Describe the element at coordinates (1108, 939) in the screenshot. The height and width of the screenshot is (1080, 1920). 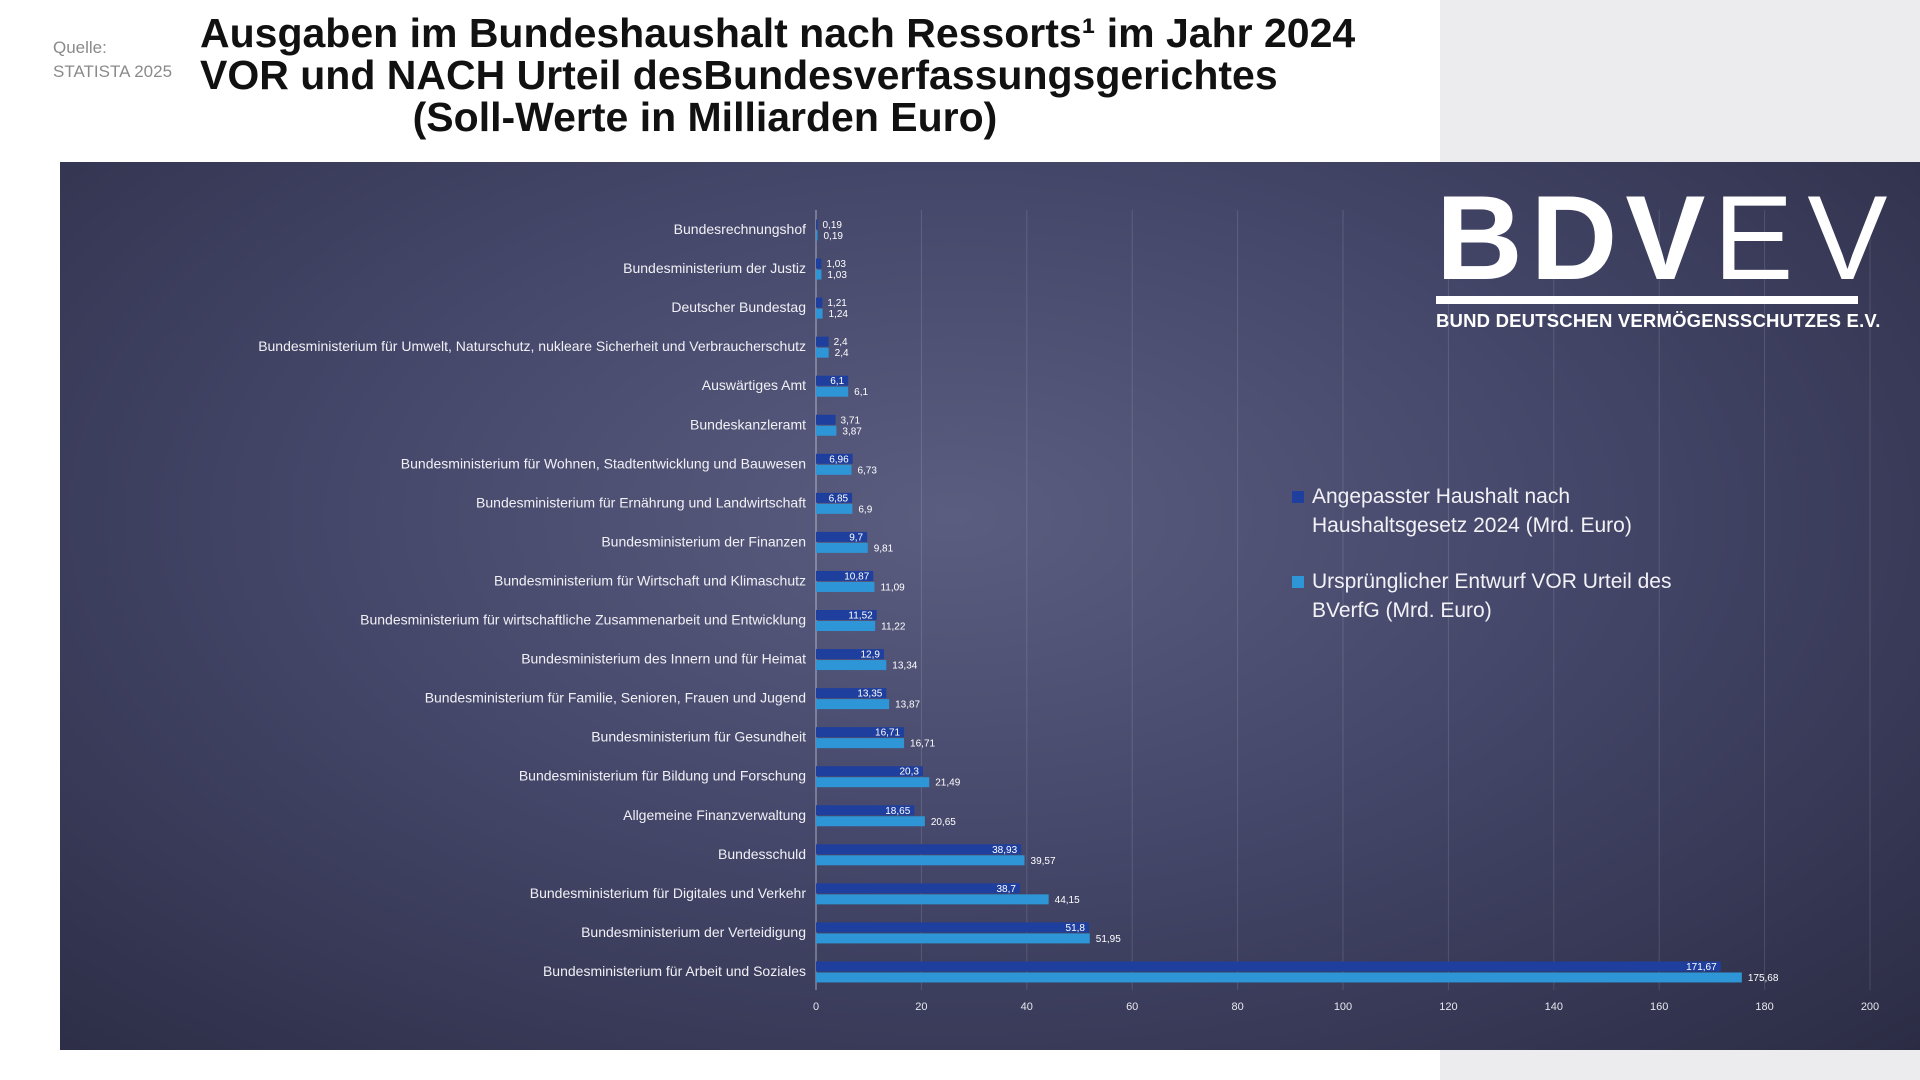
I see `data-label-original: 51,95` at that location.